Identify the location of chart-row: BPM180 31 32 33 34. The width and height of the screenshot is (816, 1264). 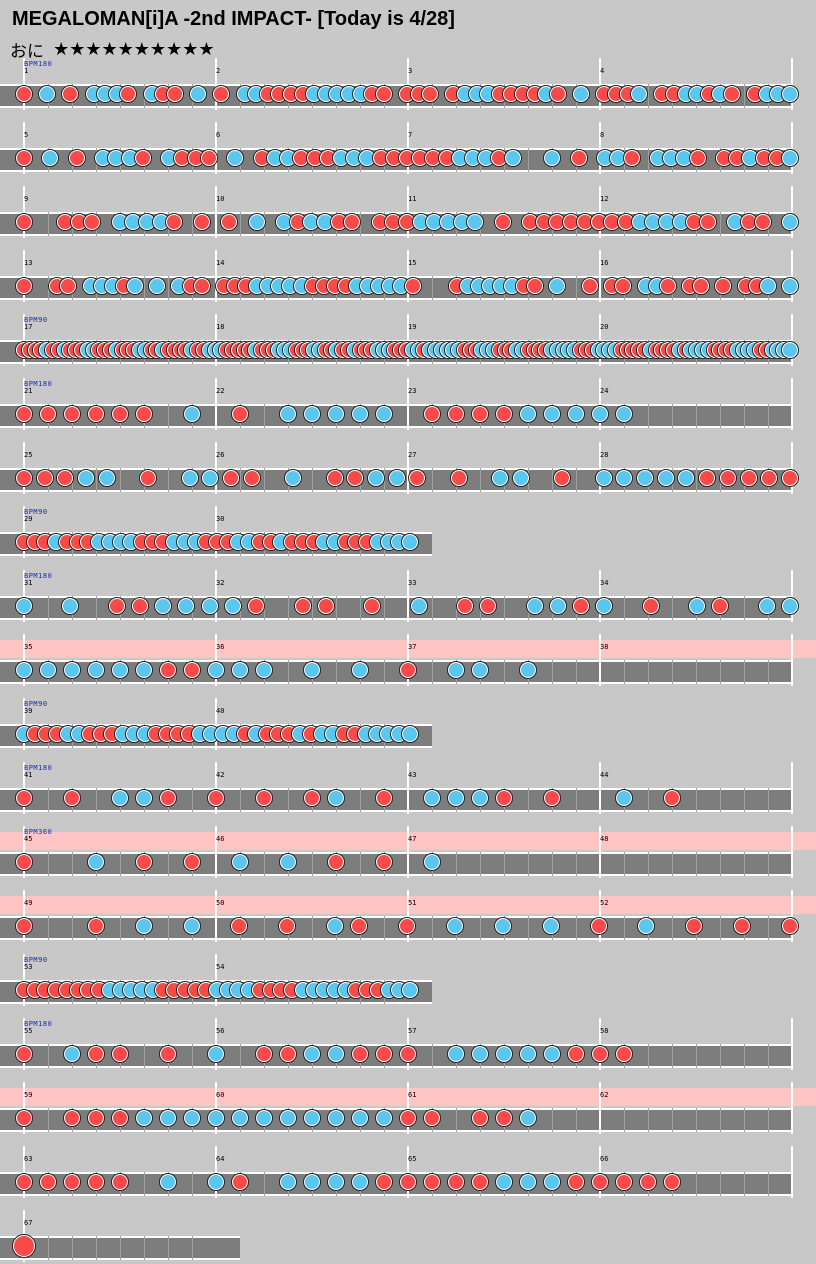
(408, 596).